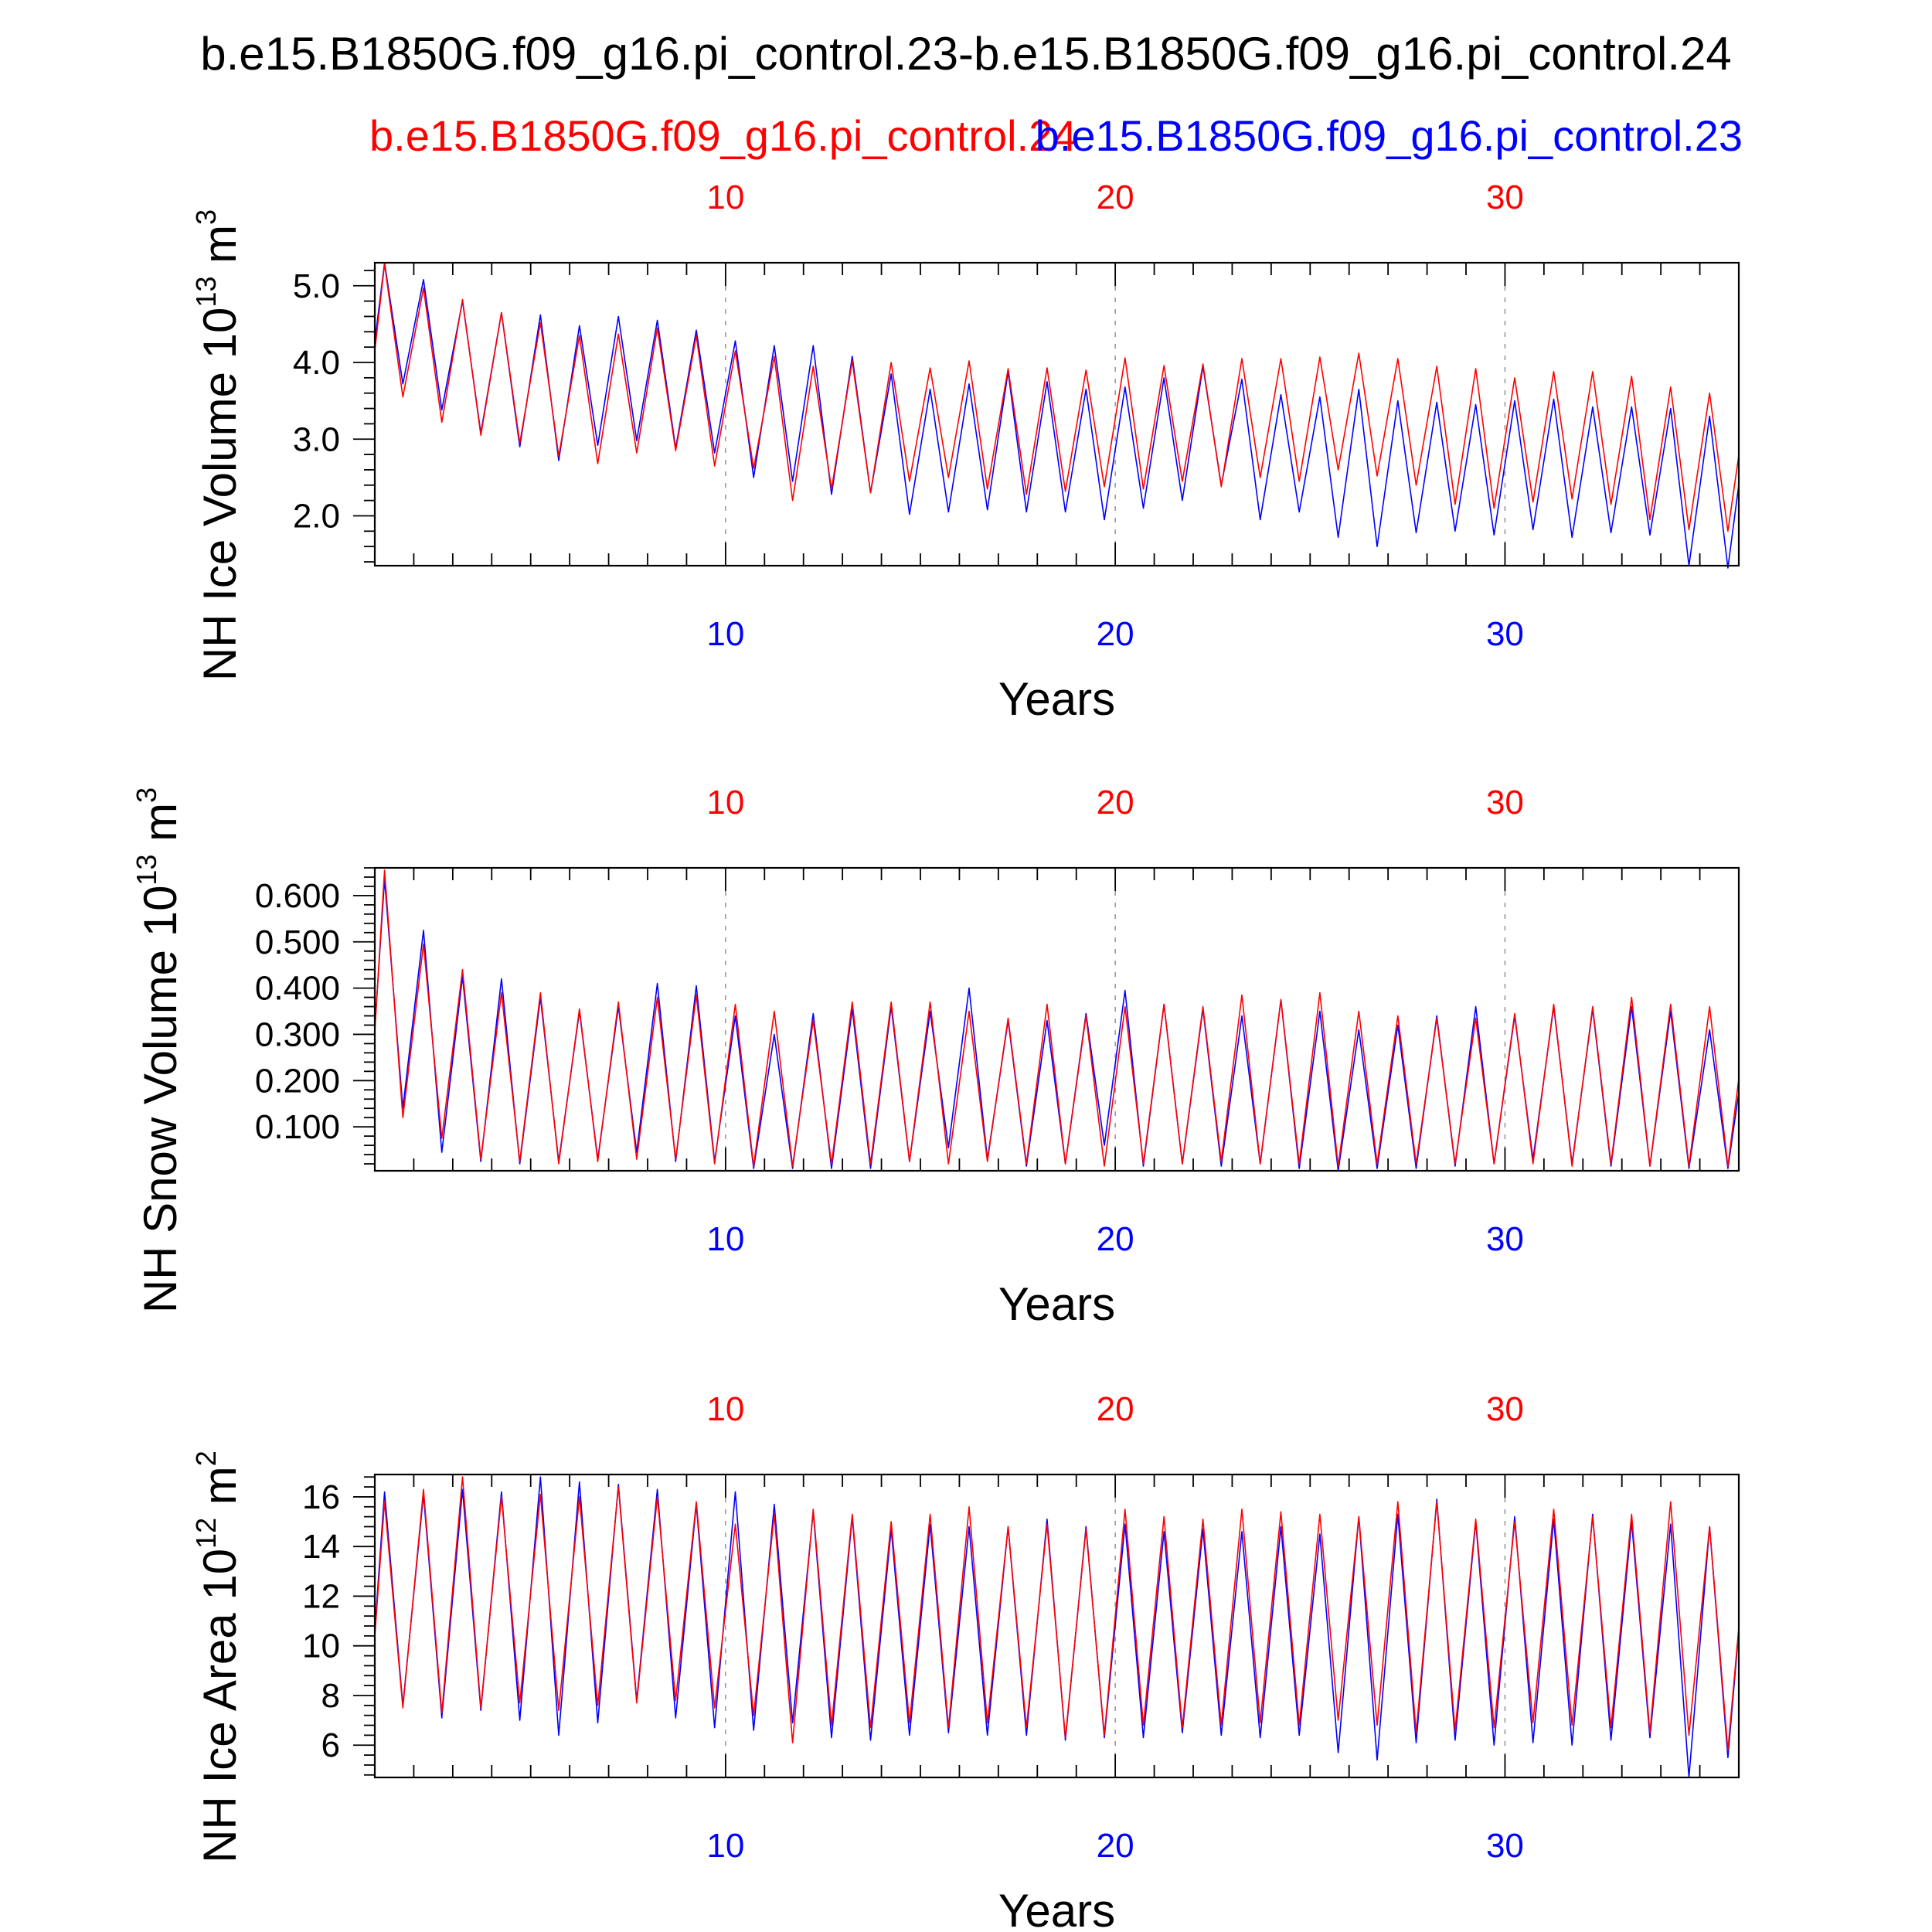 The height and width of the screenshot is (1932, 1932). What do you see at coordinates (298, 1127) in the screenshot?
I see `y-tick-label: 0.100` at bounding box center [298, 1127].